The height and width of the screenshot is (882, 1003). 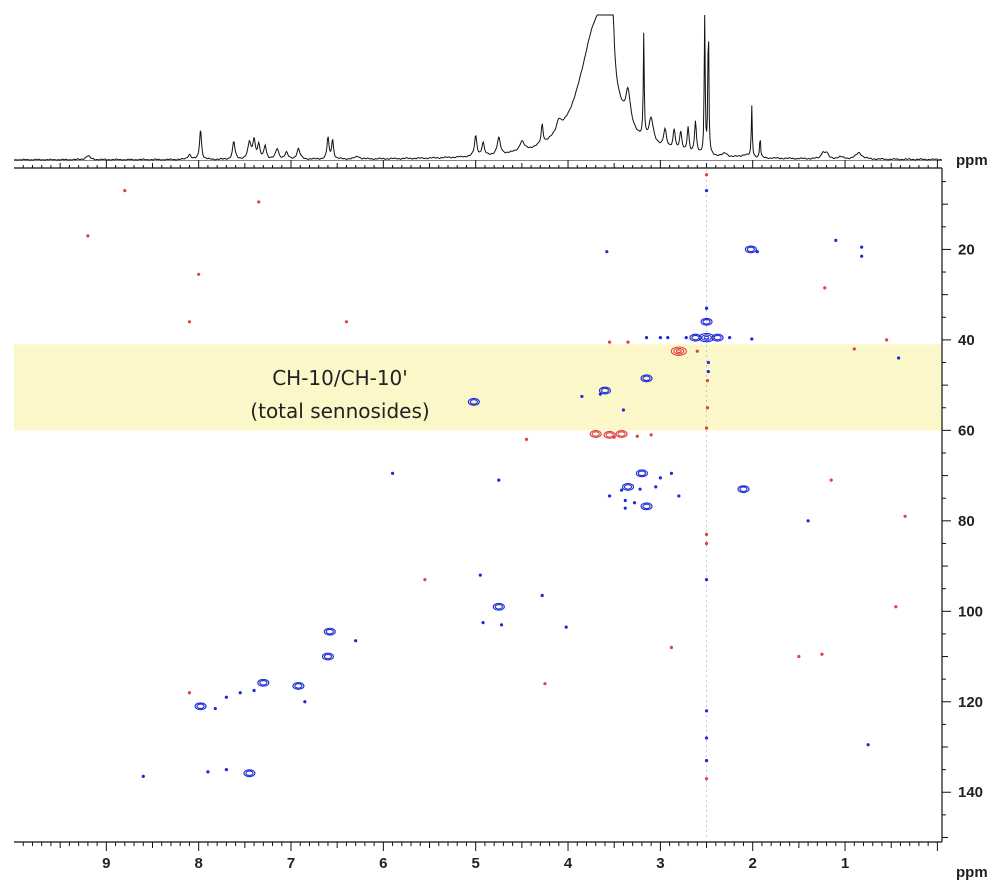 What do you see at coordinates (972, 872) in the screenshot?
I see `x-axis-unit-label: ppm` at bounding box center [972, 872].